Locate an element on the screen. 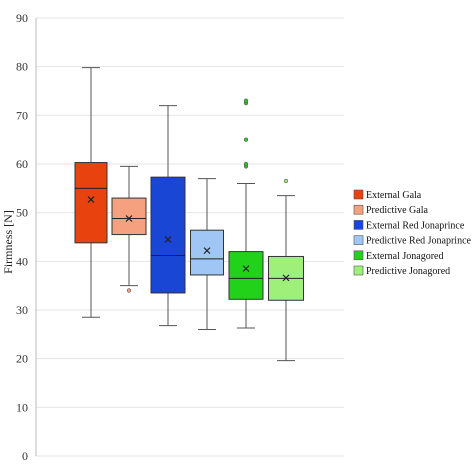  legend-item-1: External Gala is located at coordinates (387, 195).